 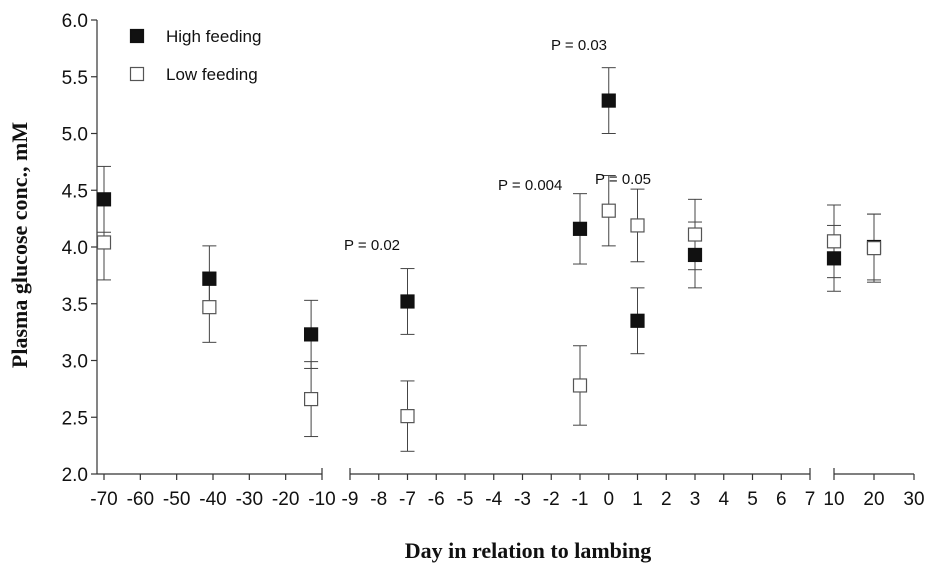 What do you see at coordinates (551, 499) in the screenshot?
I see `x-tick-label: -2` at bounding box center [551, 499].